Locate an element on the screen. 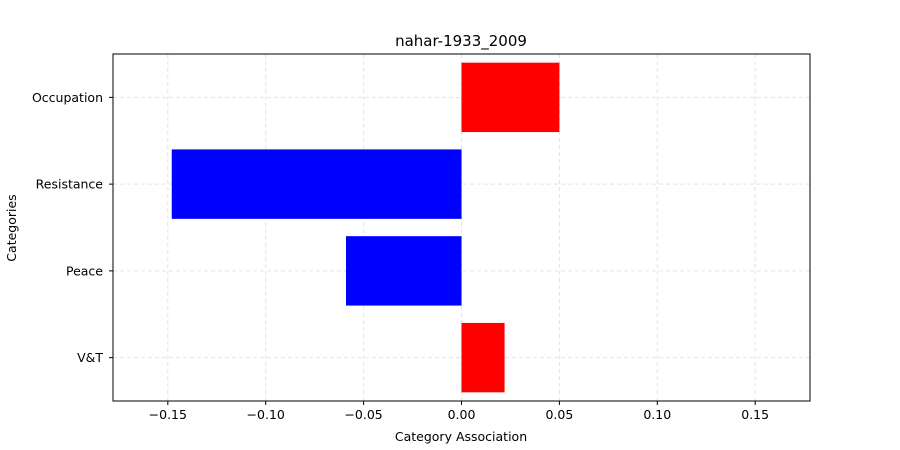 The height and width of the screenshot is (450, 900). x-tick-label: 0.00 is located at coordinates (462, 414).